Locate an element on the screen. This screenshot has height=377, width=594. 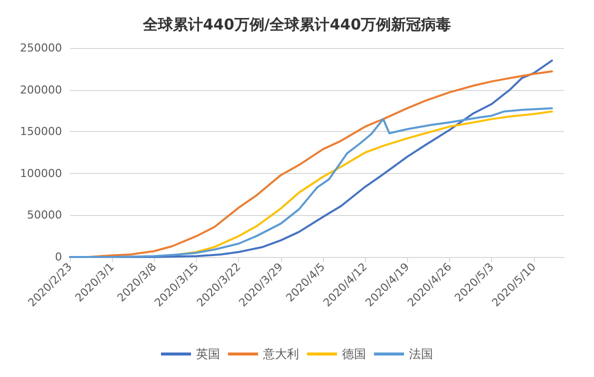
y-tick-label: 50000 is located at coordinates (44, 215).